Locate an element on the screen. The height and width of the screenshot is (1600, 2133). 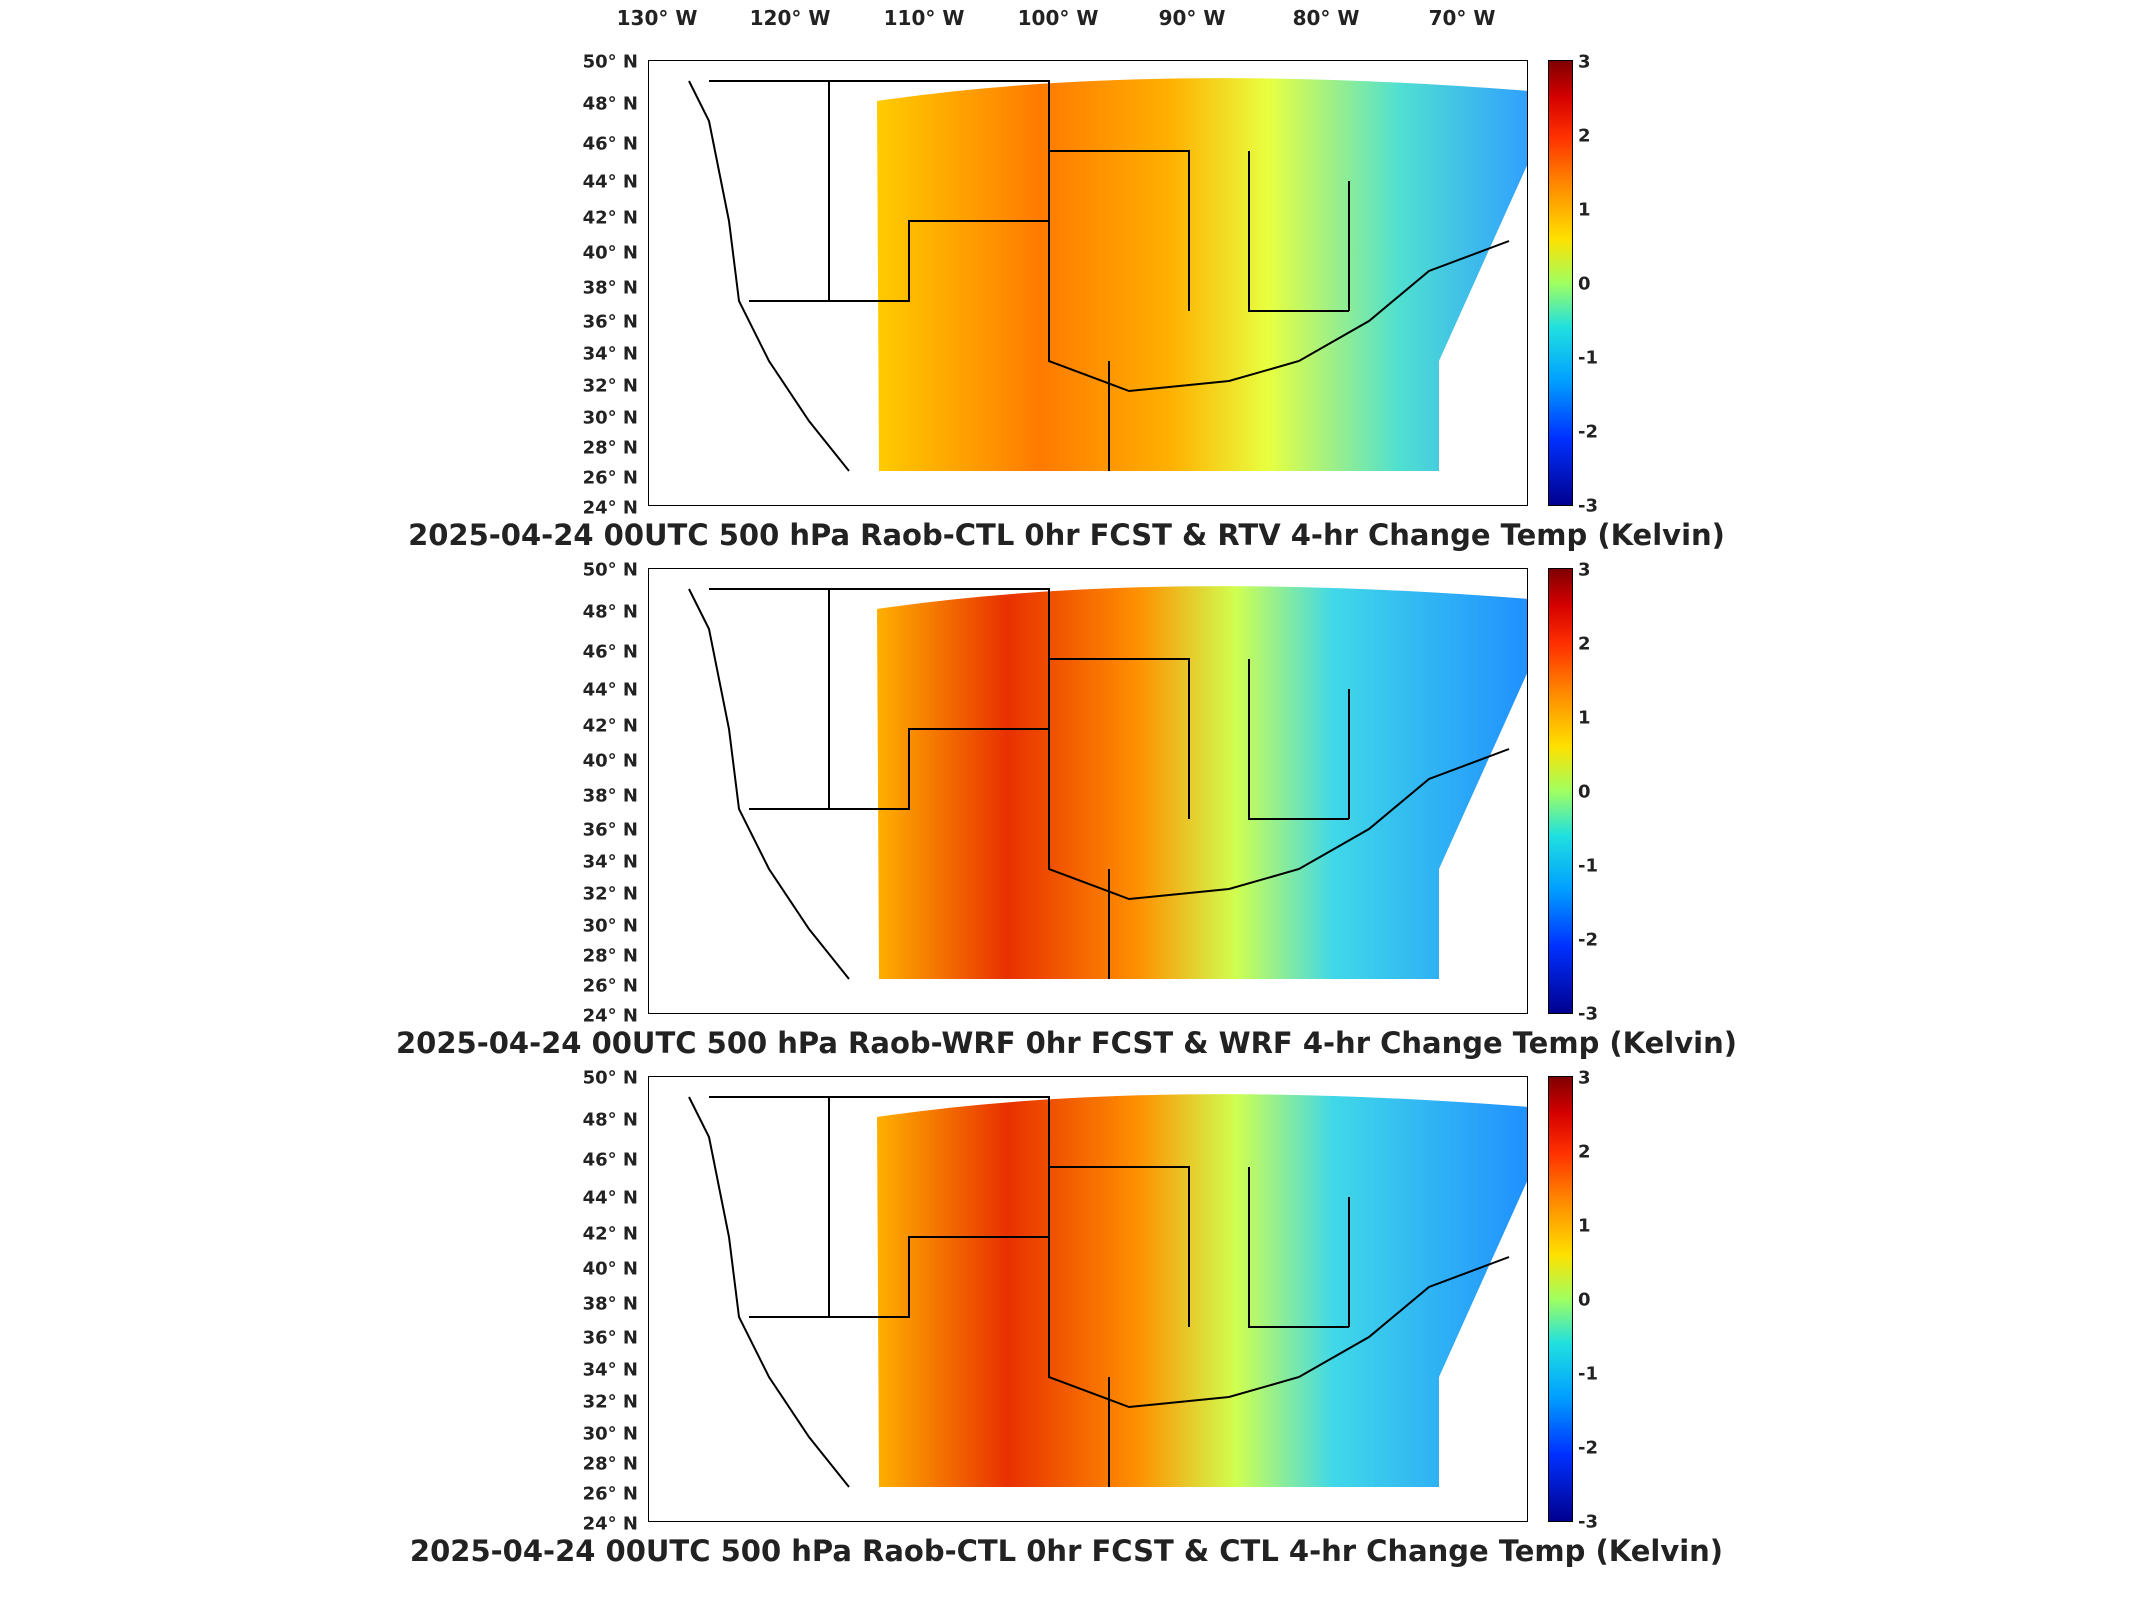
lon-label: 80° W is located at coordinates (1326, 18).